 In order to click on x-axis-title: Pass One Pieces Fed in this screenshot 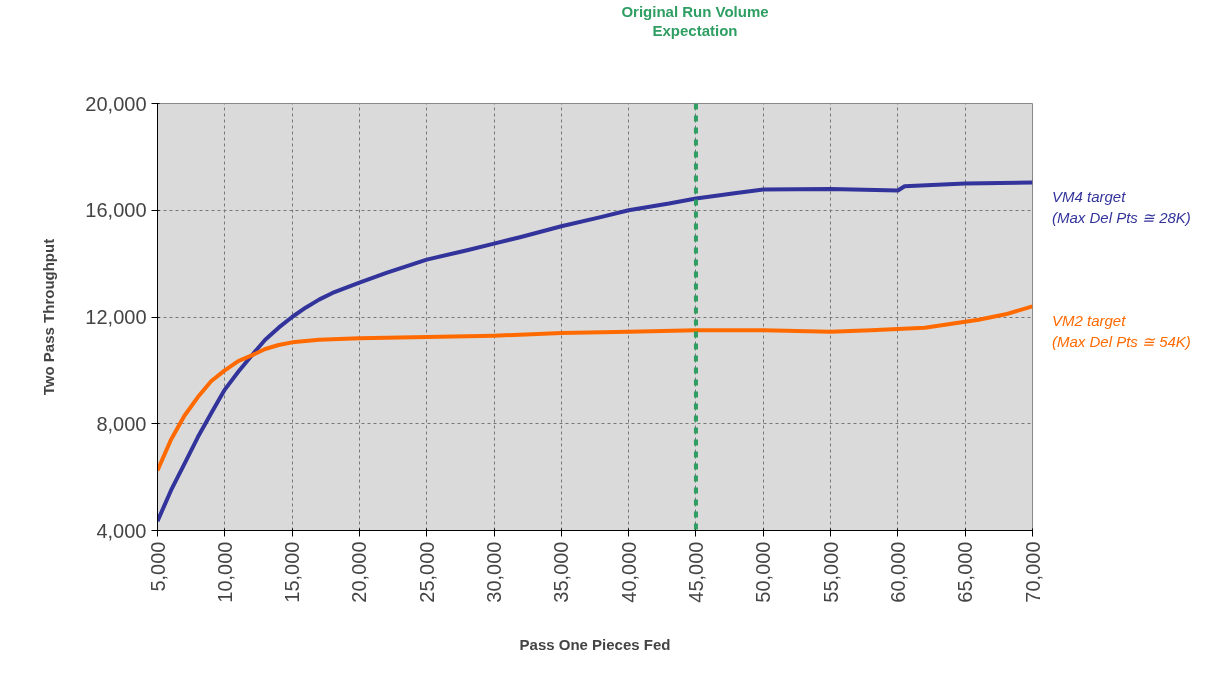, I will do `click(595, 644)`.